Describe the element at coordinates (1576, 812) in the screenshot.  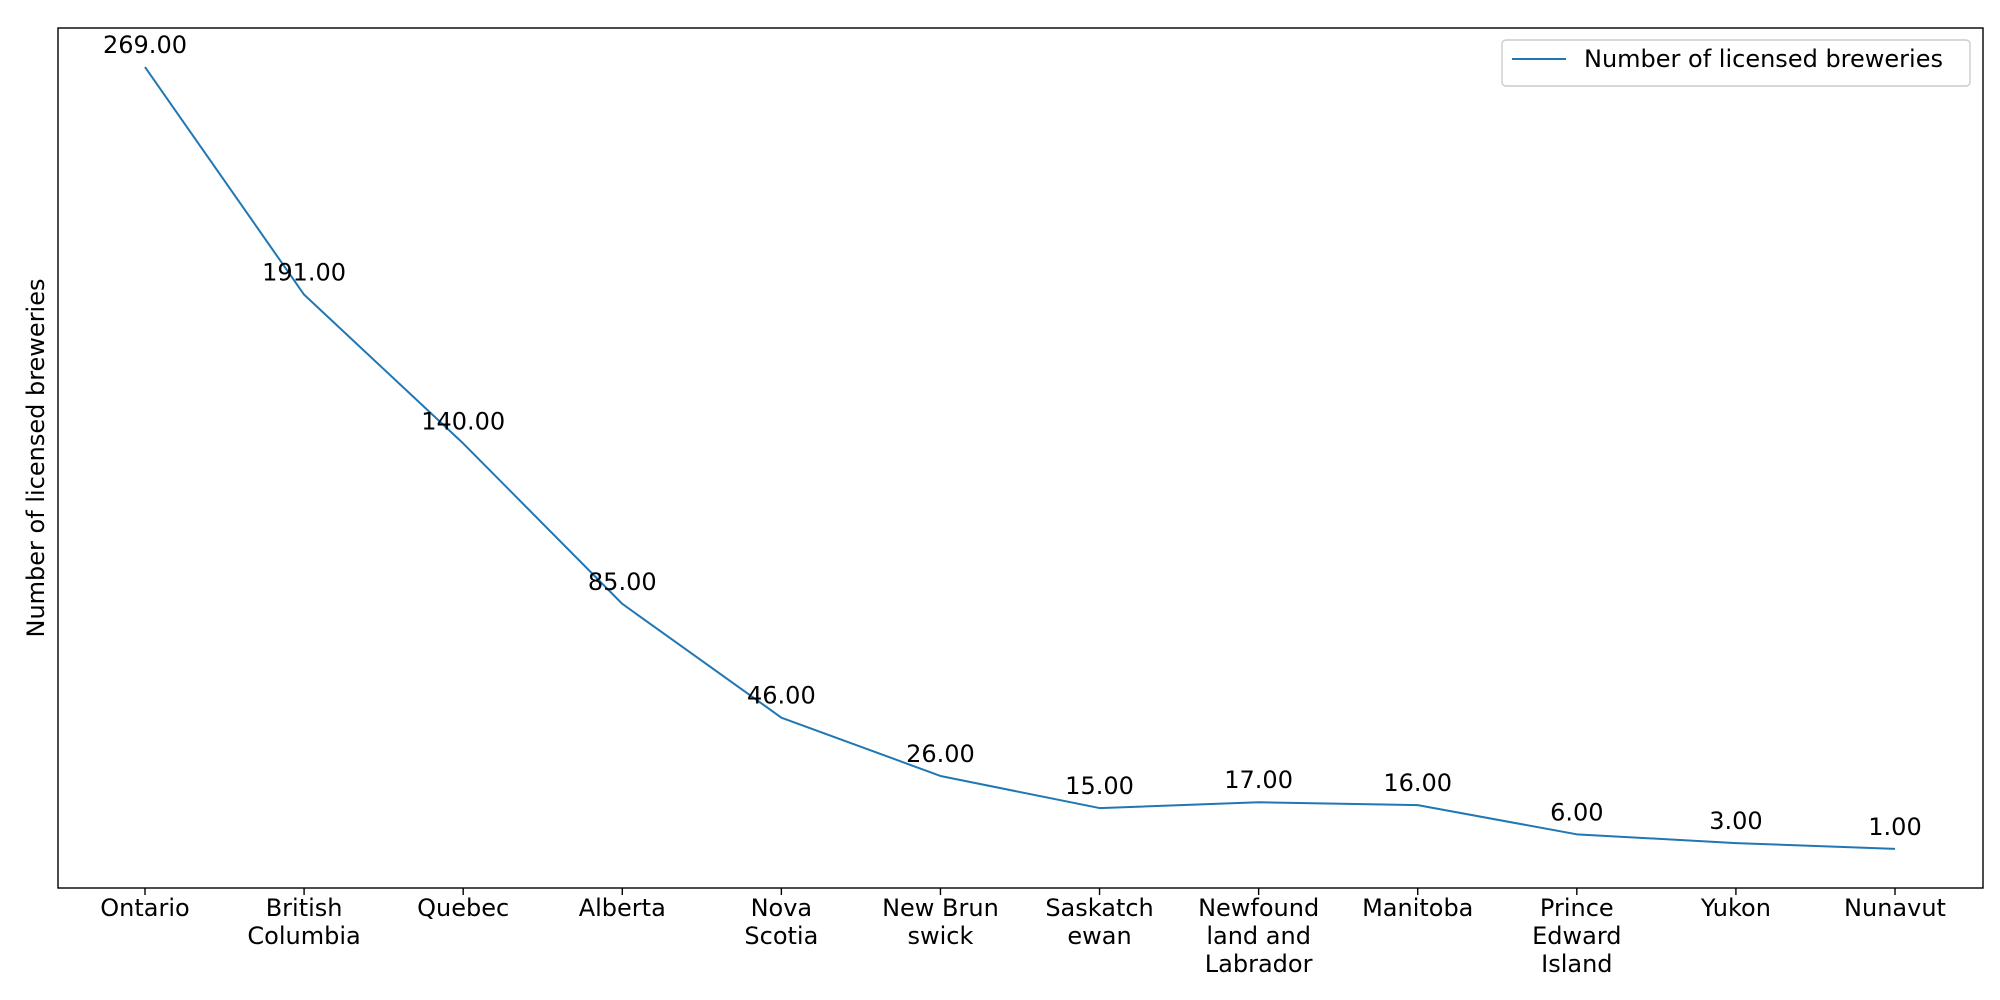
I see `data-label: 6.00` at that location.